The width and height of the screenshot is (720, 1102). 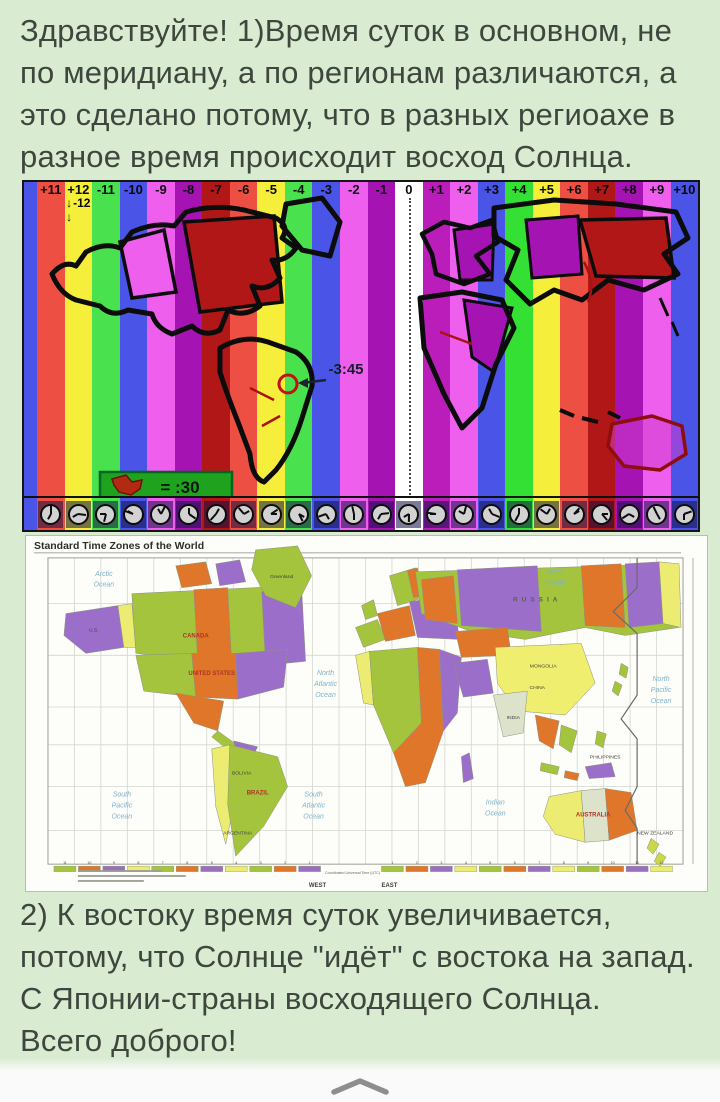 I want to click on timezone-stripe-partial, so click(x=30, y=356).